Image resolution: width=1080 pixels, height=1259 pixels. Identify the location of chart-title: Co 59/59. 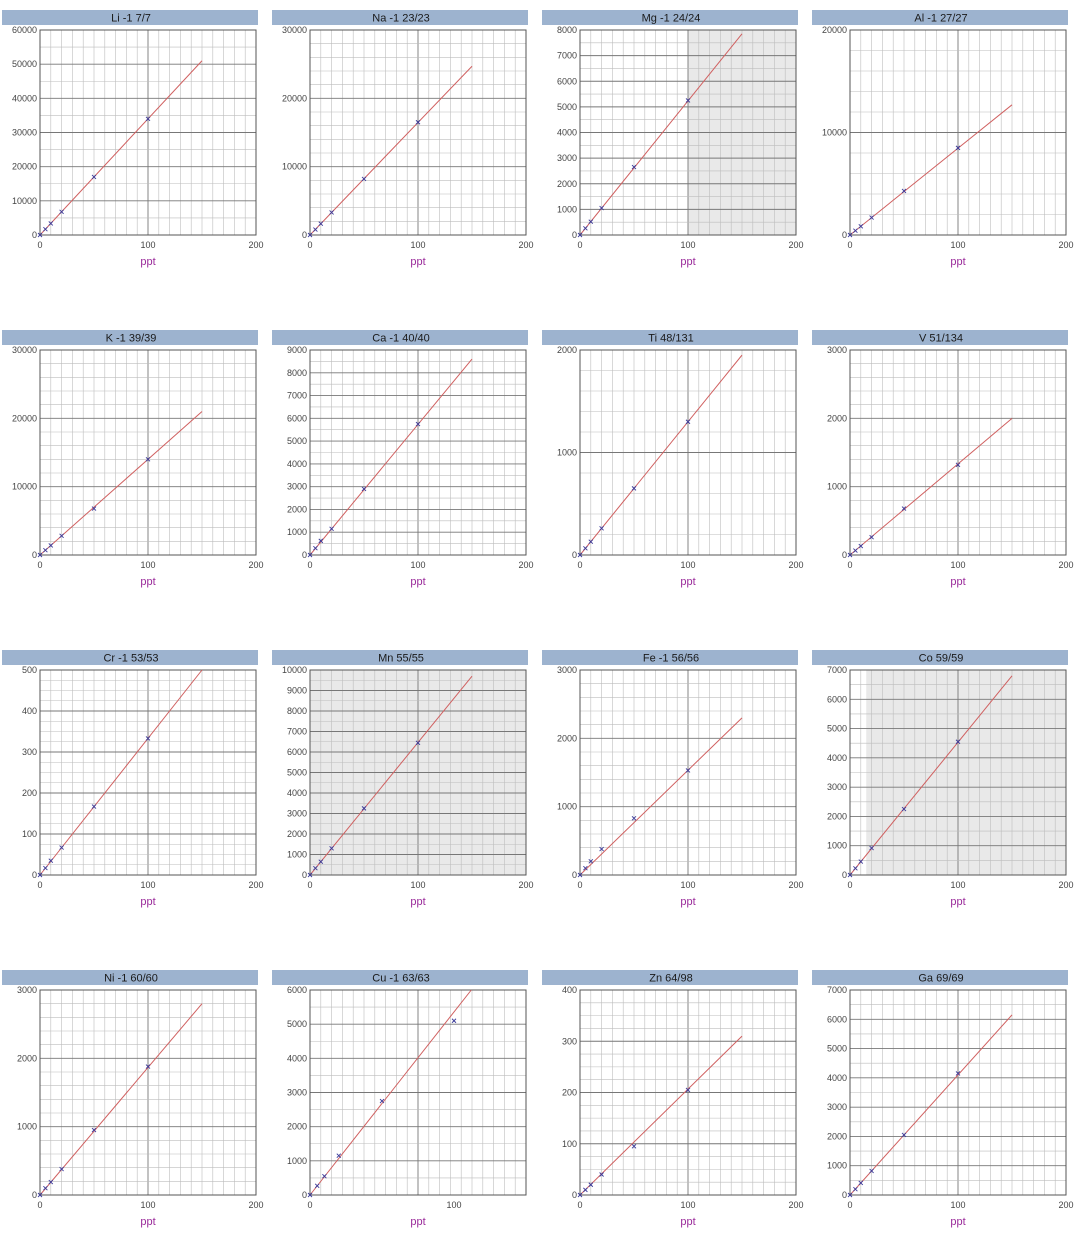
(941, 659).